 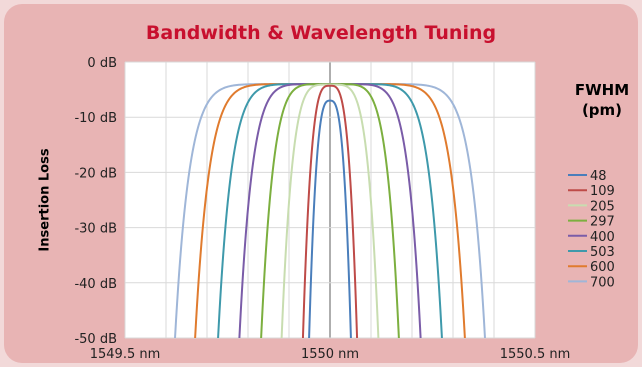 What do you see at coordinates (602, 267) in the screenshot?
I see `legend-label-600: 600` at bounding box center [602, 267].